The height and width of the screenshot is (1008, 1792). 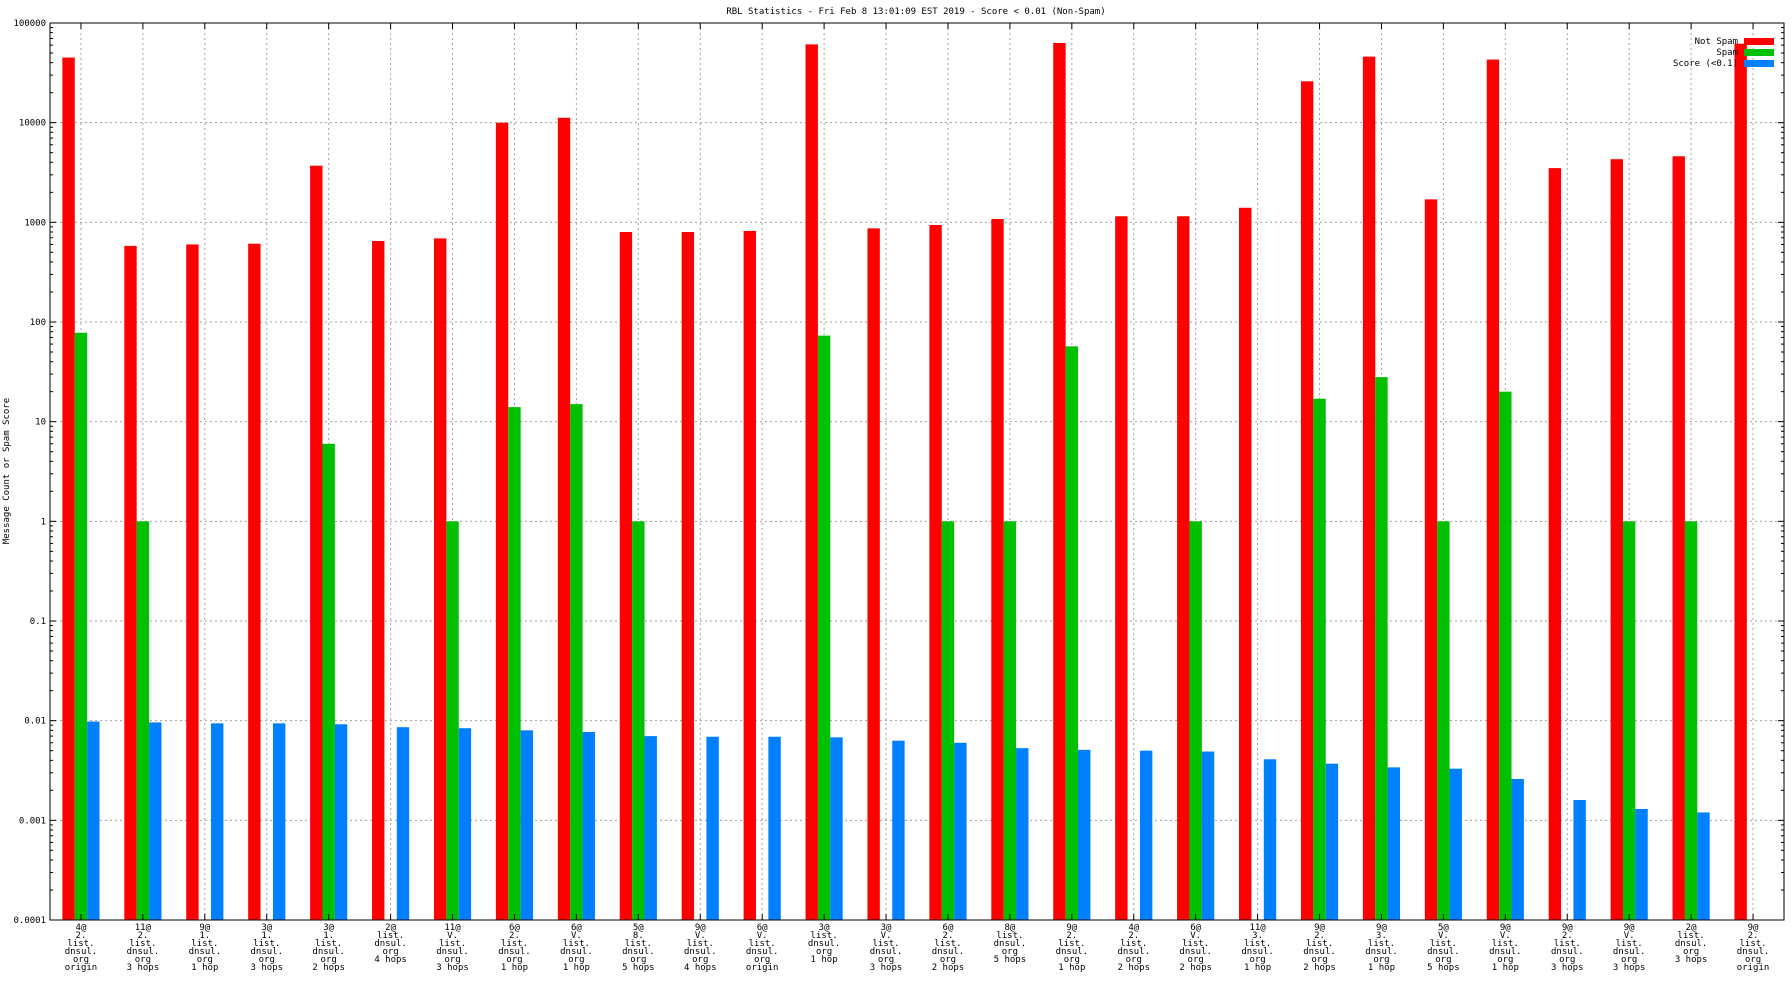 I want to click on x-tick-label: 5@, so click(x=638, y=928).